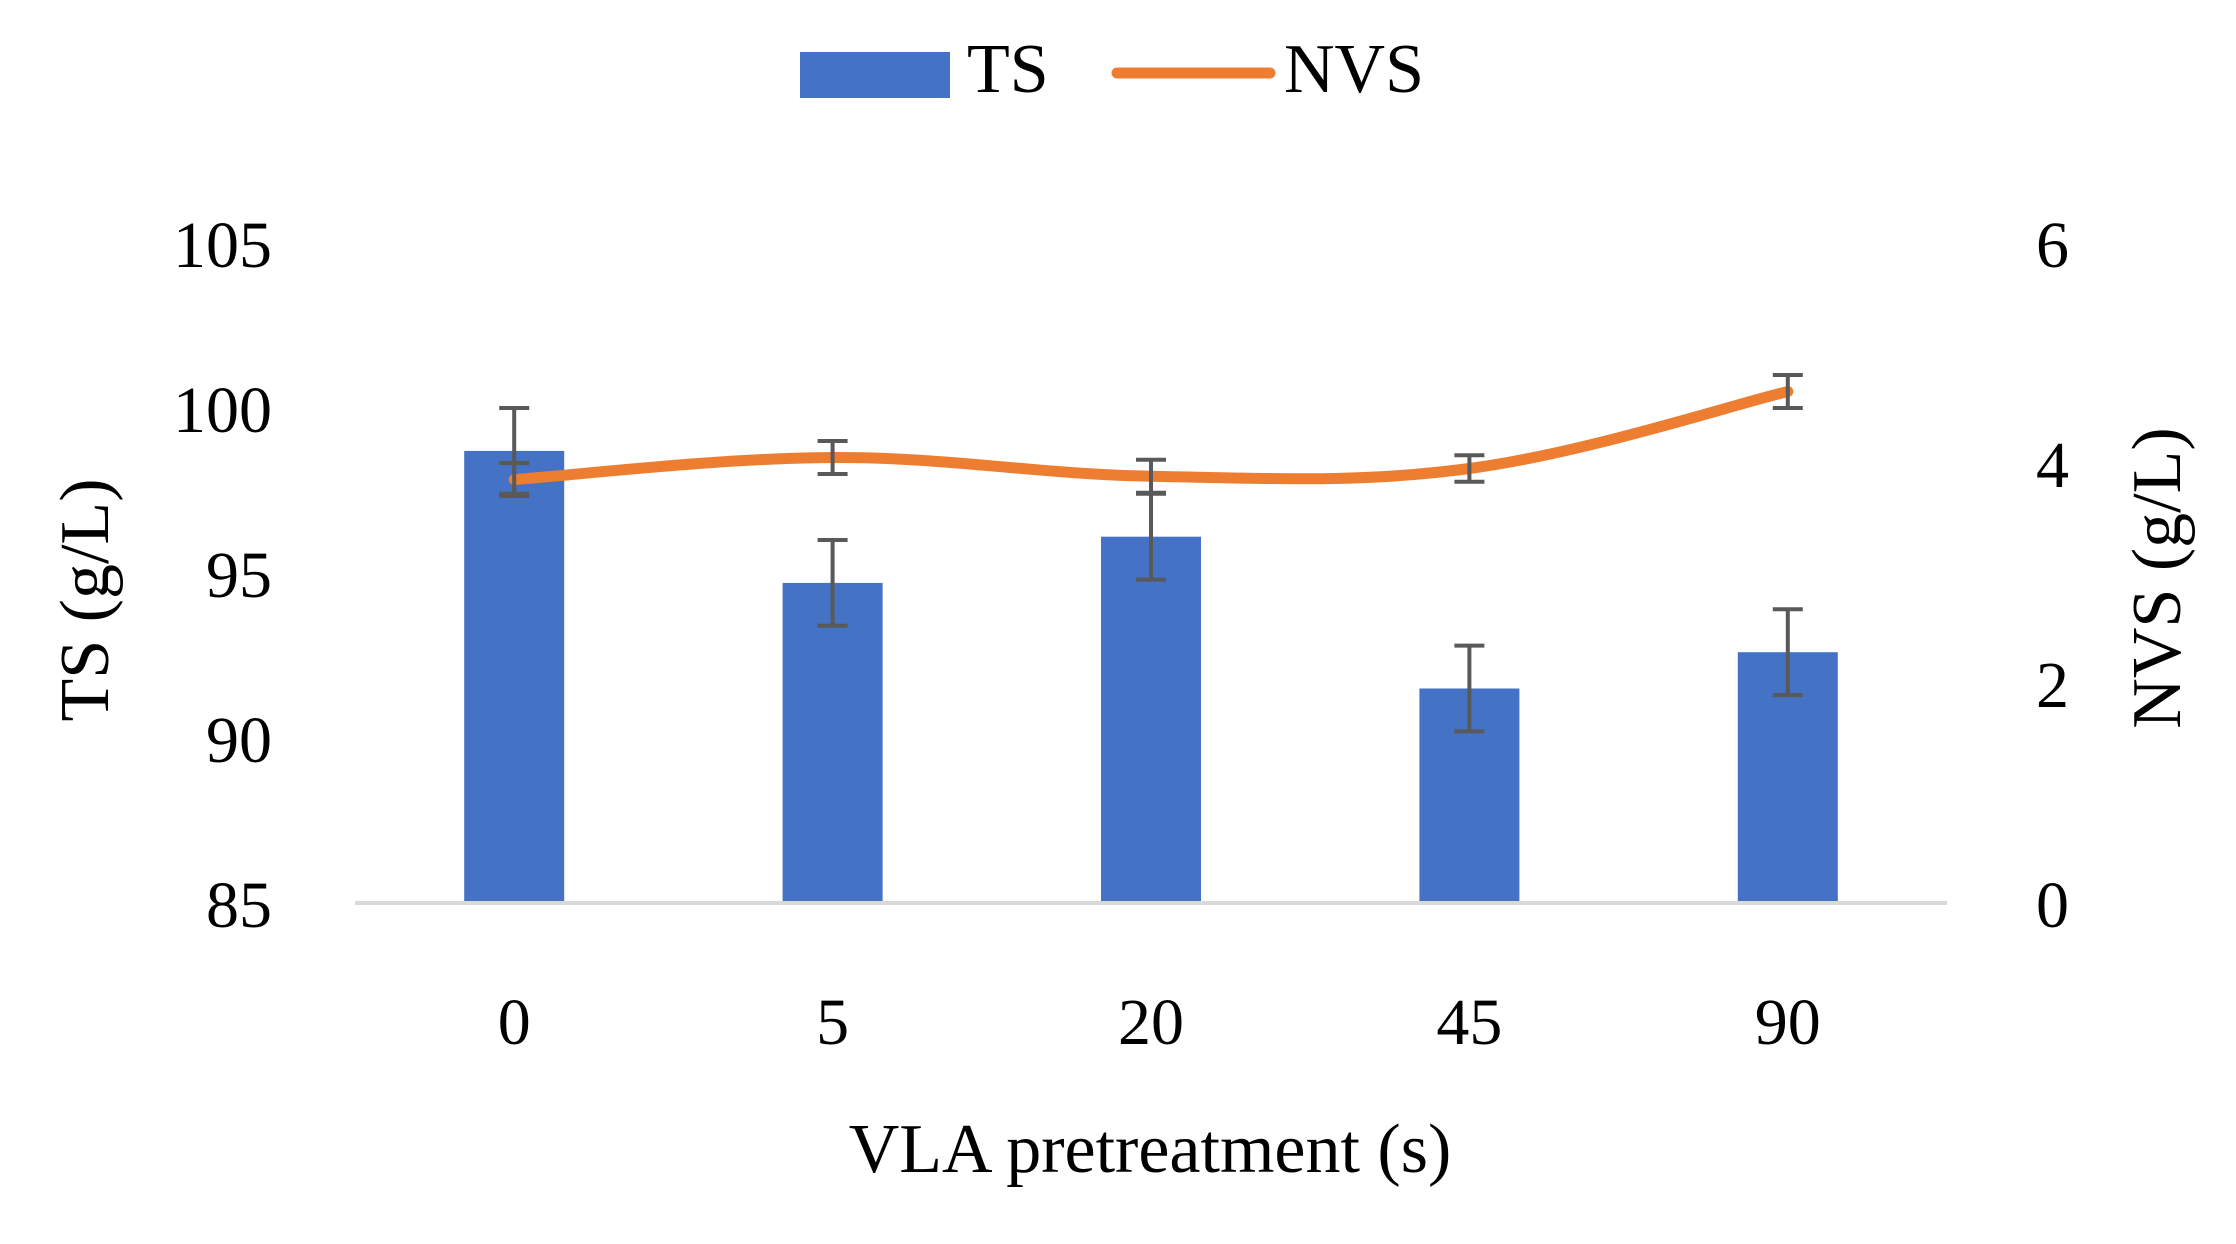 The width and height of the screenshot is (2236, 1244). What do you see at coordinates (222, 410) in the screenshot?
I see `y-left-tick-label: 100` at bounding box center [222, 410].